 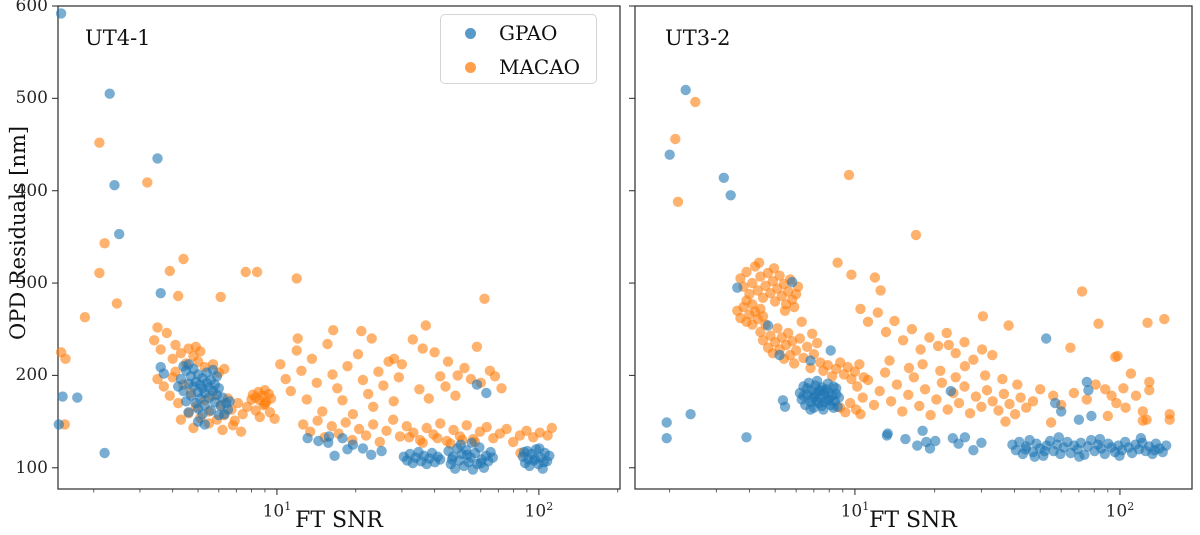 What do you see at coordinates (698, 38) in the screenshot?
I see `panel-title-right: UT3-2` at bounding box center [698, 38].